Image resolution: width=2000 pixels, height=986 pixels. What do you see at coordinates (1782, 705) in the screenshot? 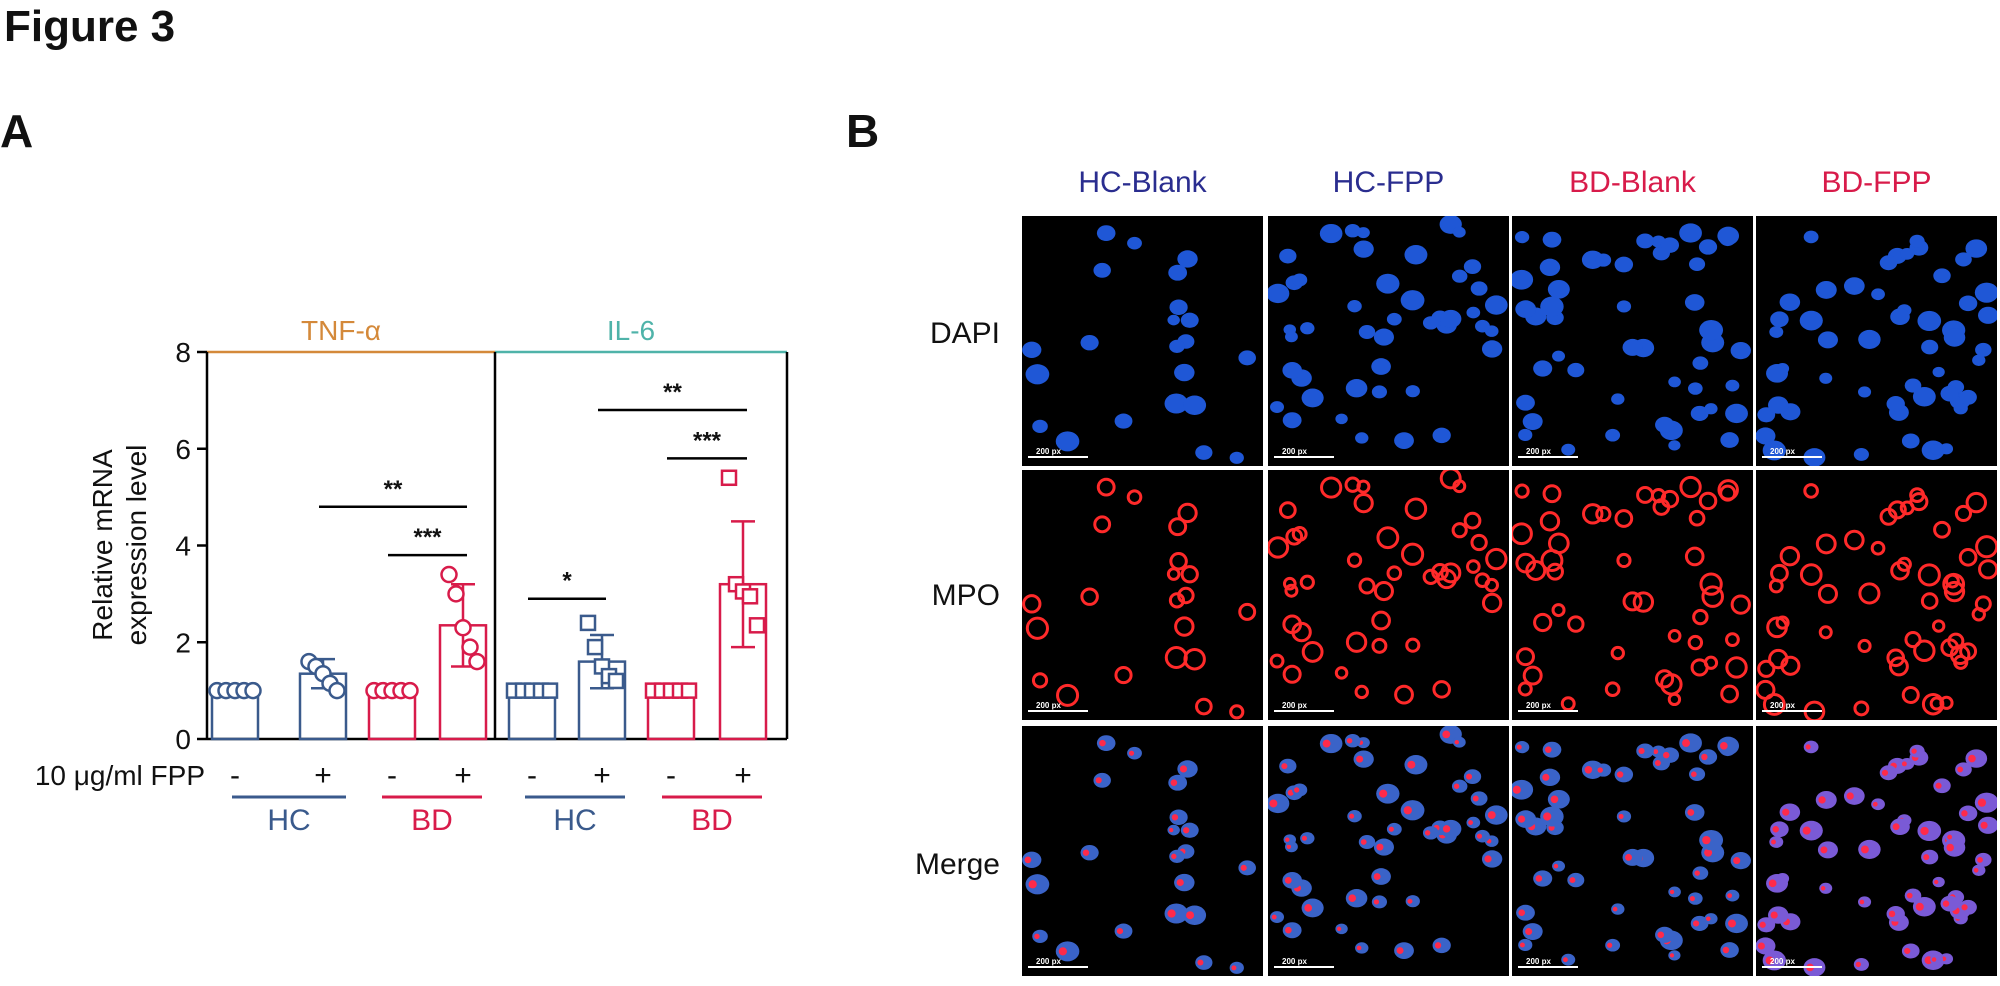
I see `scale-bar-label: 200 px` at bounding box center [1782, 705].